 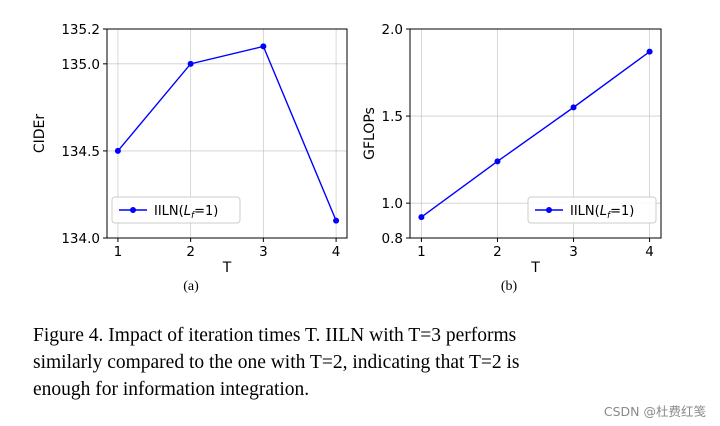 I want to click on subfigure-label: (b), so click(x=509, y=286).